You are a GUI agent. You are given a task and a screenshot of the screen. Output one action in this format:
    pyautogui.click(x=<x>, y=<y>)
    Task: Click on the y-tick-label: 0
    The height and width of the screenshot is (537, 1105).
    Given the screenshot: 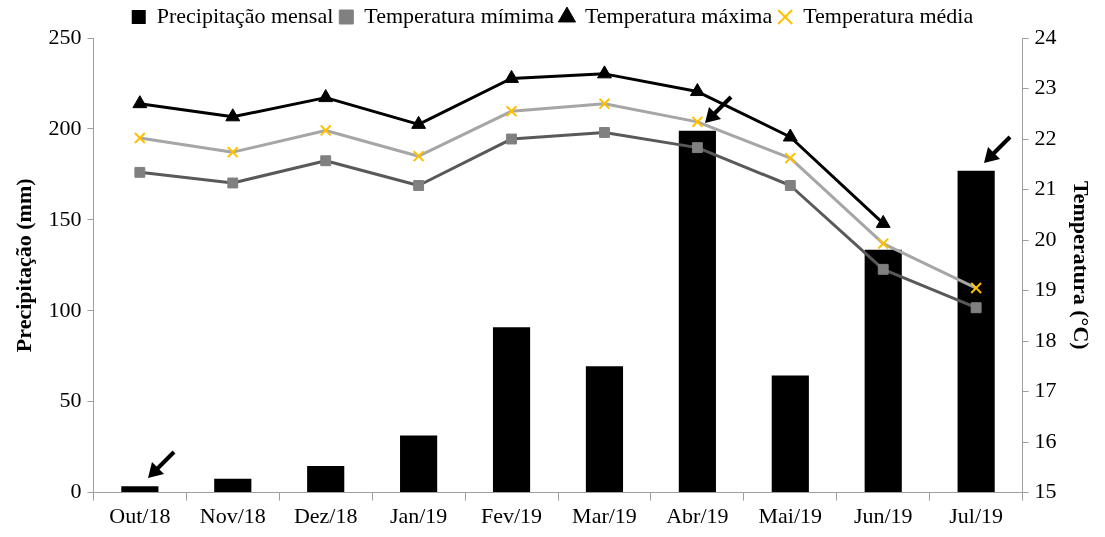 What is the action you would take?
    pyautogui.click(x=76, y=491)
    